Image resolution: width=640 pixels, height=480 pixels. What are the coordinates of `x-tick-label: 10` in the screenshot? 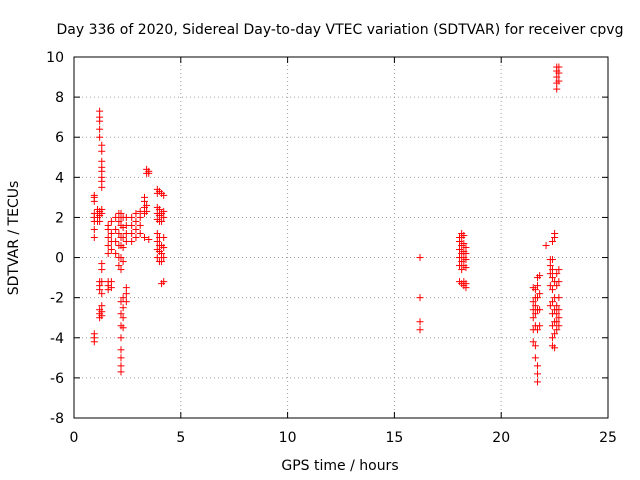 It's located at (288, 438).